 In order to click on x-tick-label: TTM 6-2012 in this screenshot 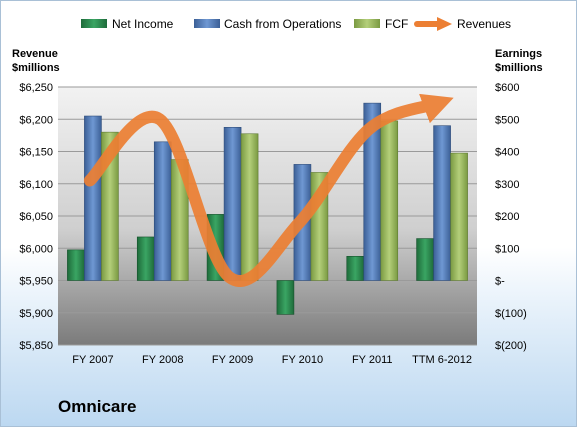, I will do `click(442, 360)`.